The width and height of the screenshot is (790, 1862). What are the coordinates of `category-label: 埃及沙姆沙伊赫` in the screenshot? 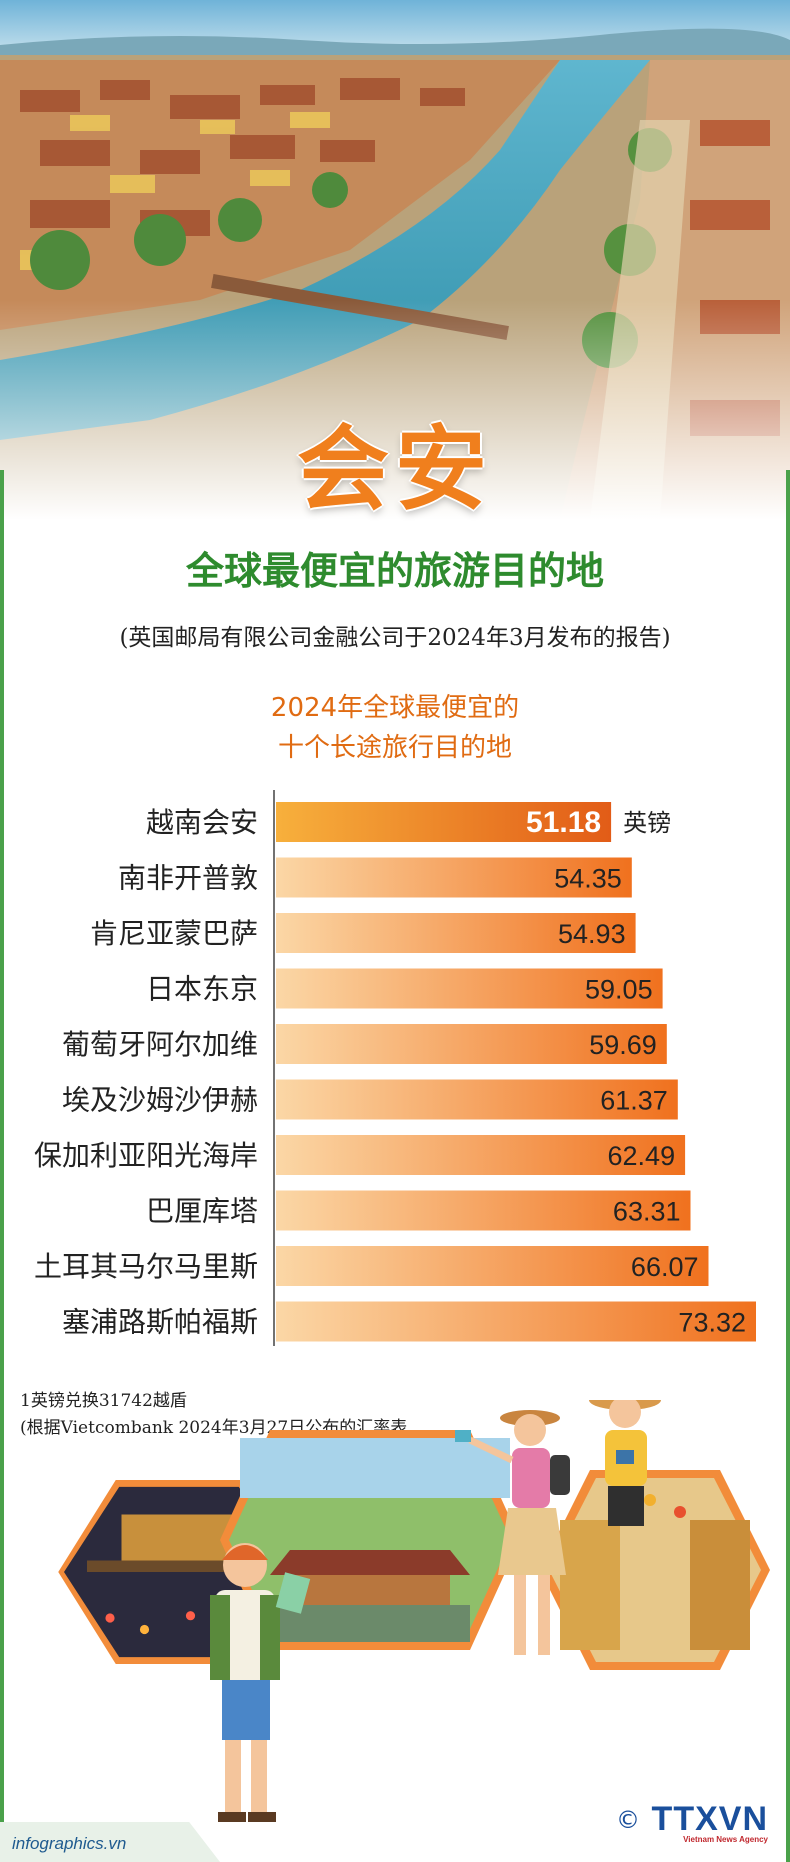 It's located at (160, 1100).